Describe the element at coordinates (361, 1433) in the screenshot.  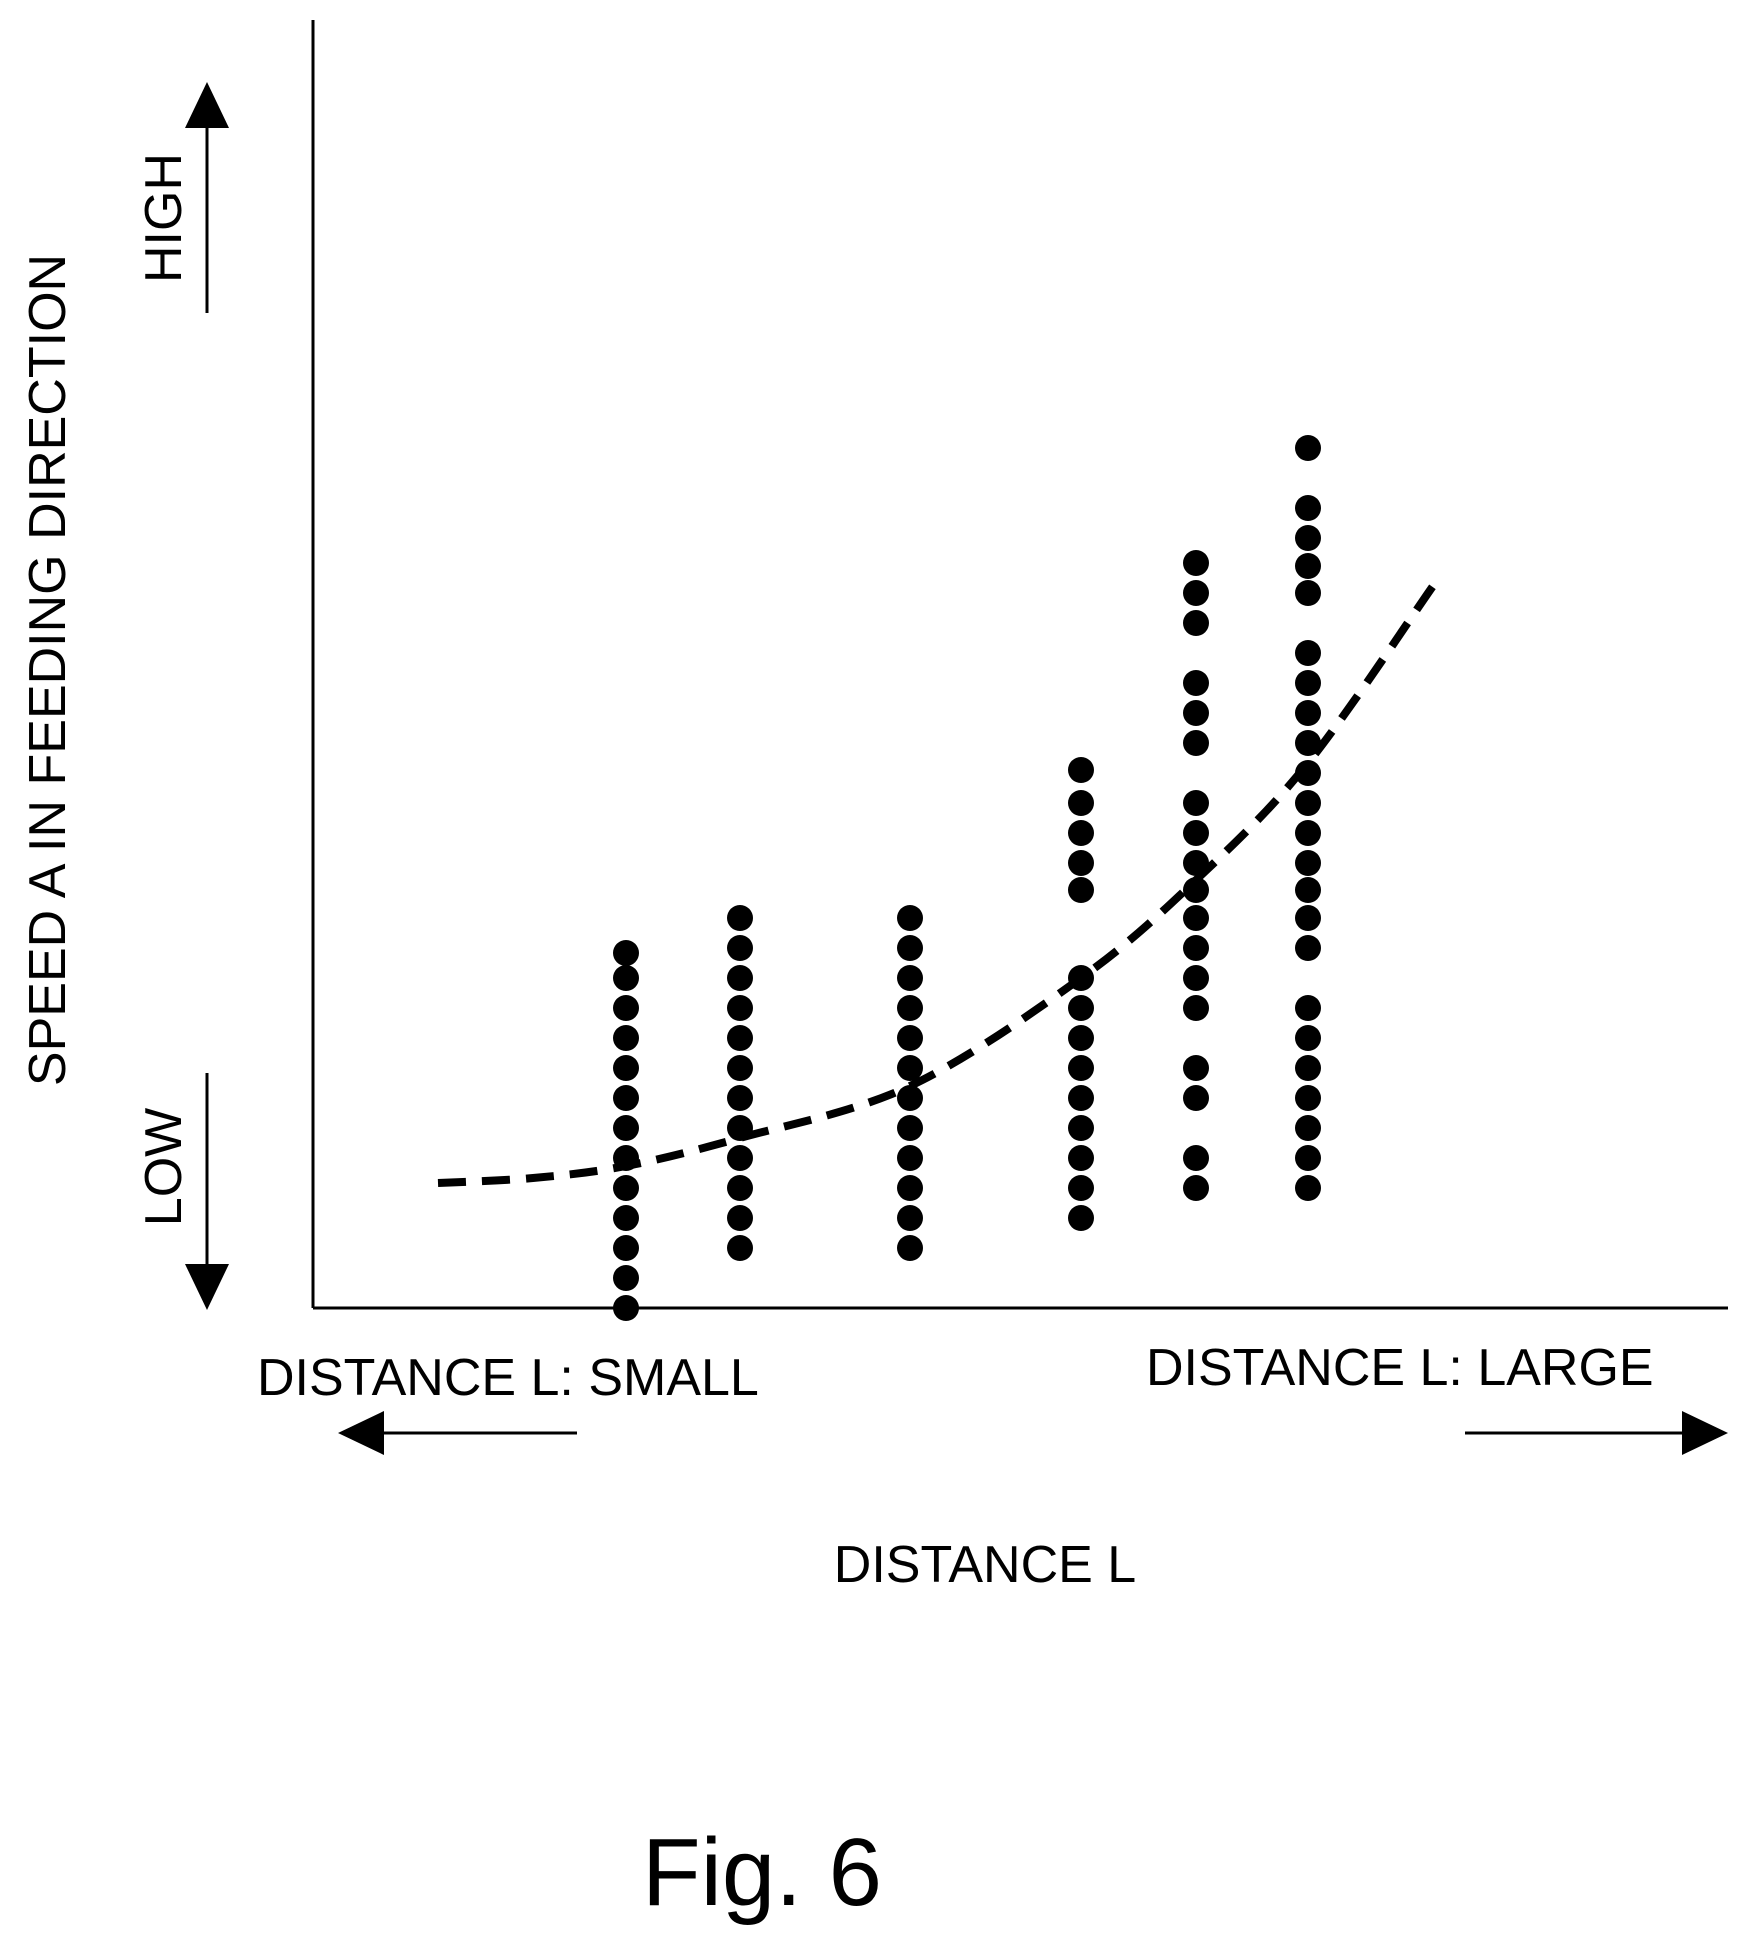
I see `arrow-left-icon` at that location.